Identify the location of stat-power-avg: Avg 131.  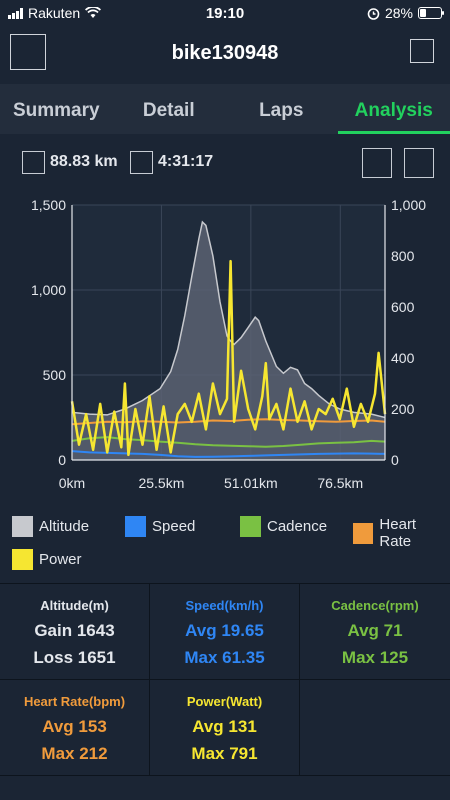
(224, 726).